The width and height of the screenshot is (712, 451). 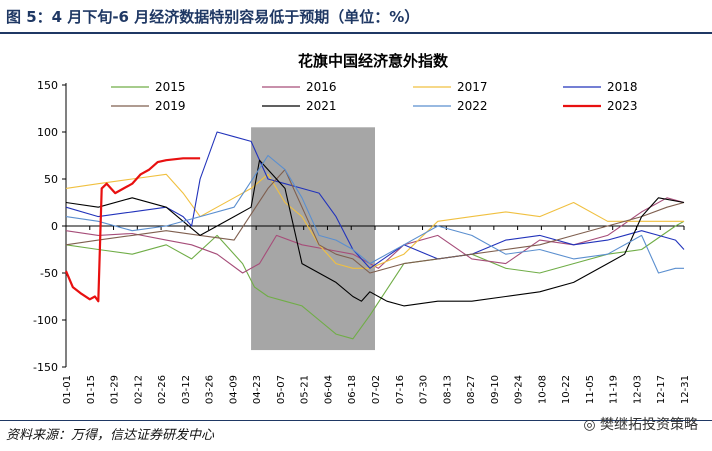 What do you see at coordinates (447, 389) in the screenshot?
I see `x-tick-label: 08-13` at bounding box center [447, 389].